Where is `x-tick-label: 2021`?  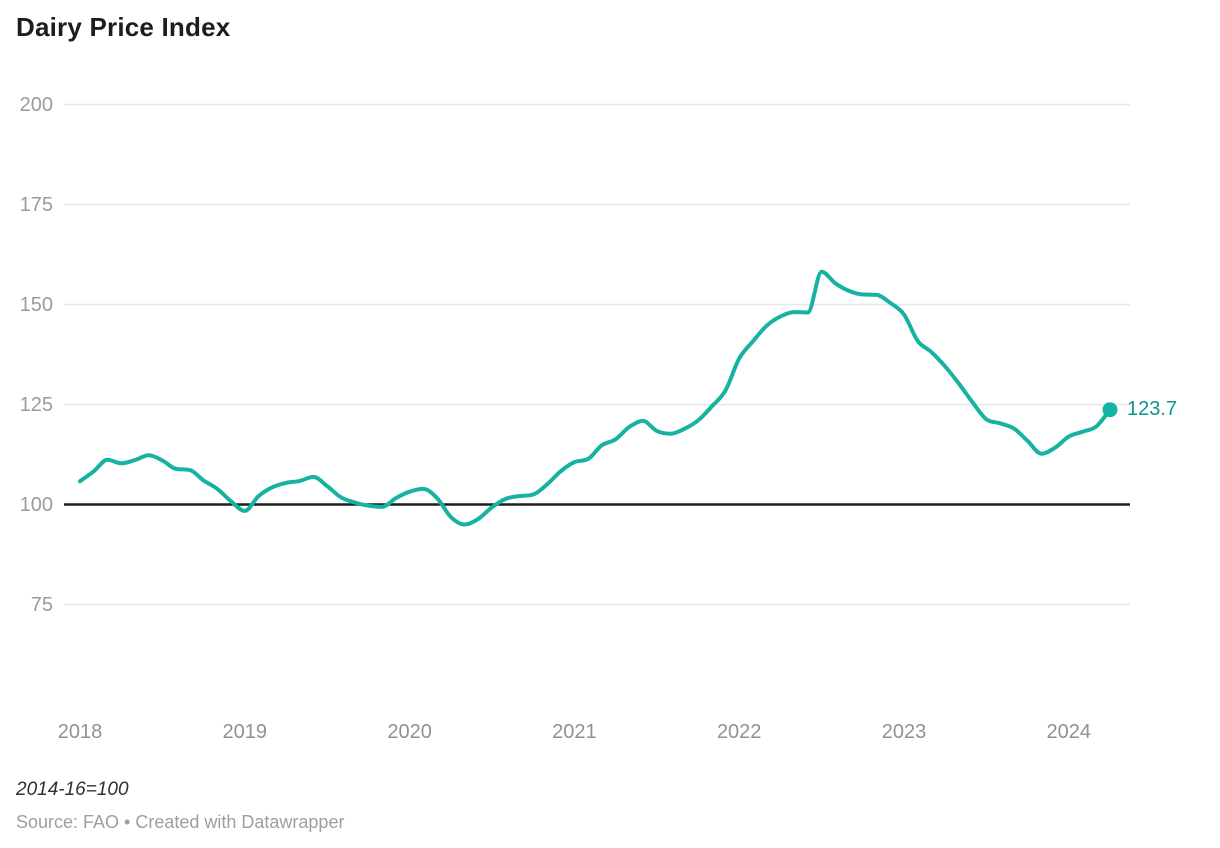 x-tick-label: 2021 is located at coordinates (574, 732).